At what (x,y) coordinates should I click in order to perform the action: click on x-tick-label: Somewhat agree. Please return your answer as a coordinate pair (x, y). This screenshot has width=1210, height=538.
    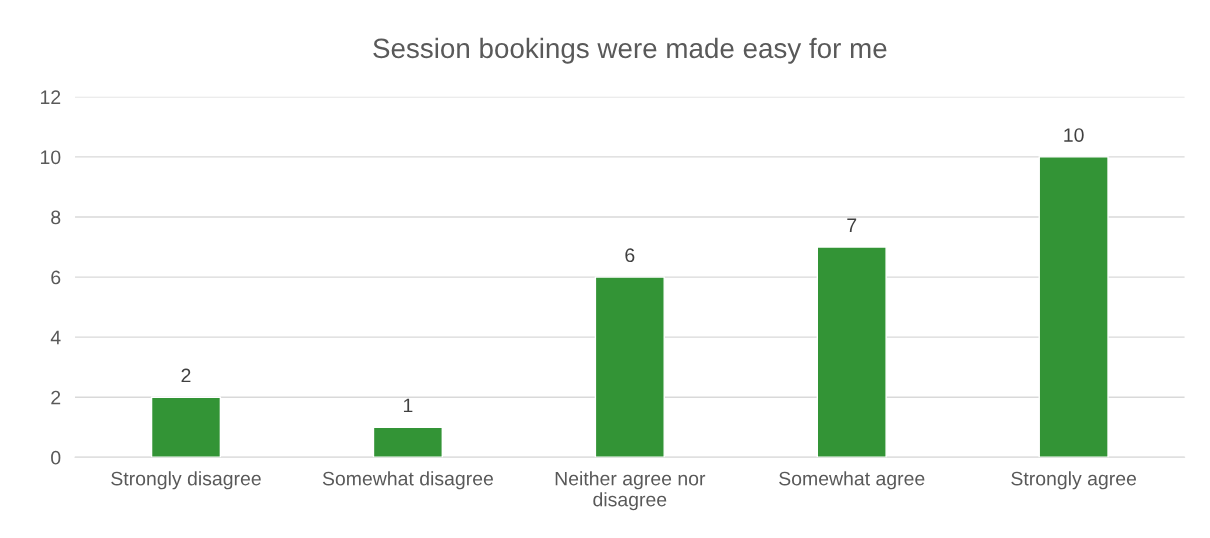
    Looking at the image, I should click on (852, 480).